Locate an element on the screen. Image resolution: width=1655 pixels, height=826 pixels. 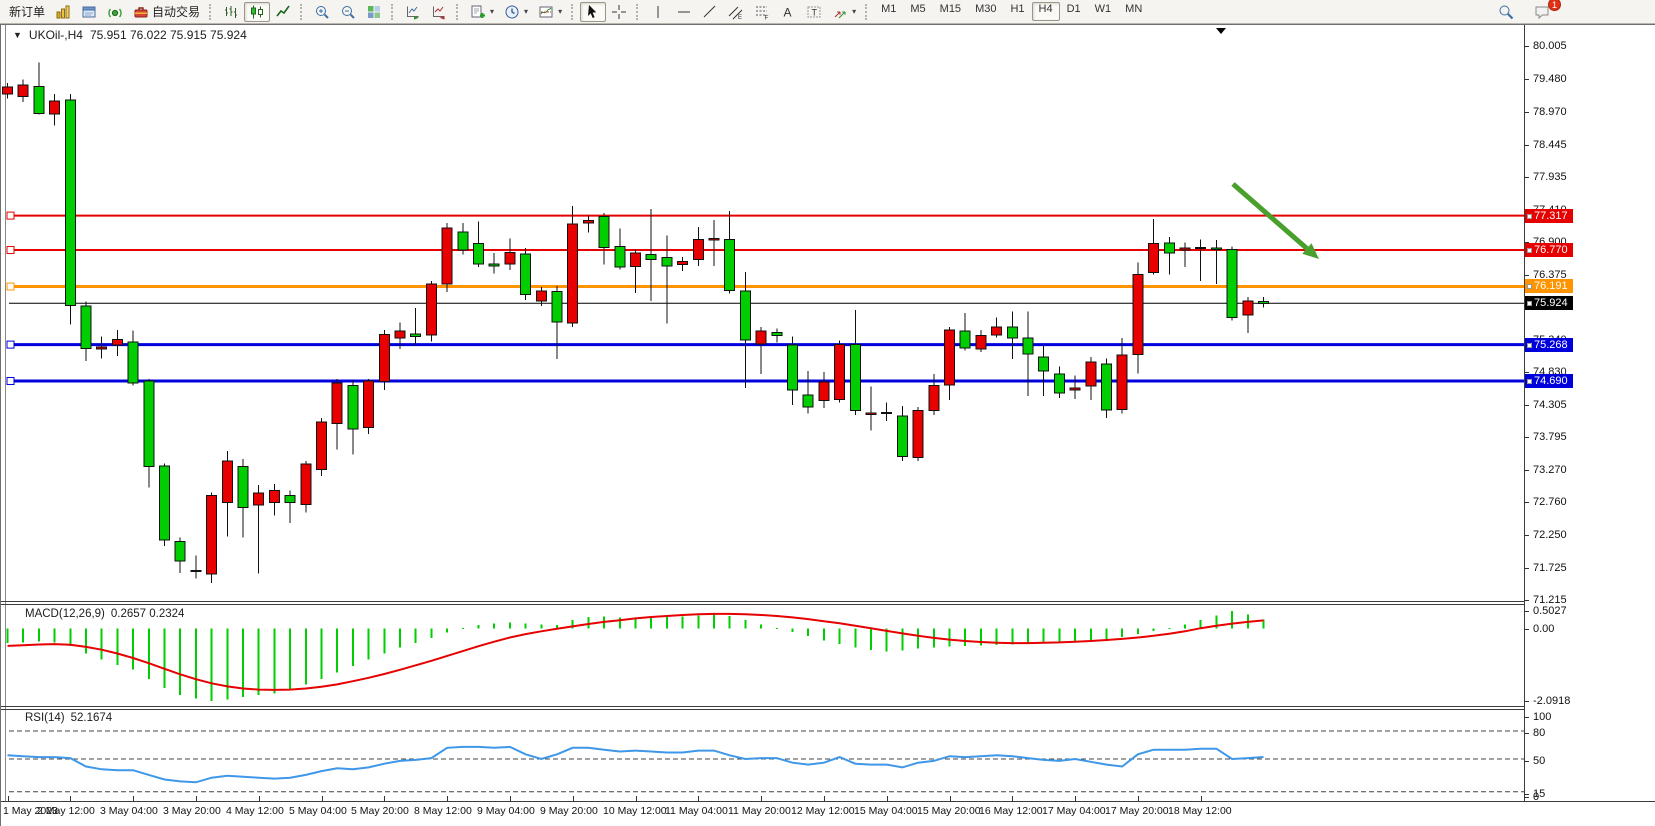
macd-indicator-name: MACD(12,26,9) is located at coordinates (65, 614).